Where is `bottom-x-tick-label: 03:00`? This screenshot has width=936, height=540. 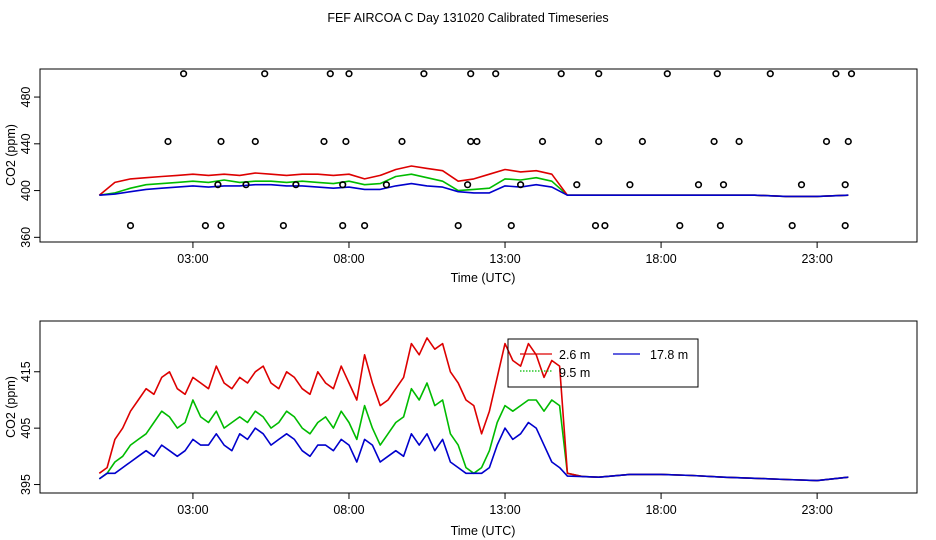 bottom-x-tick-label: 03:00 is located at coordinates (192, 510).